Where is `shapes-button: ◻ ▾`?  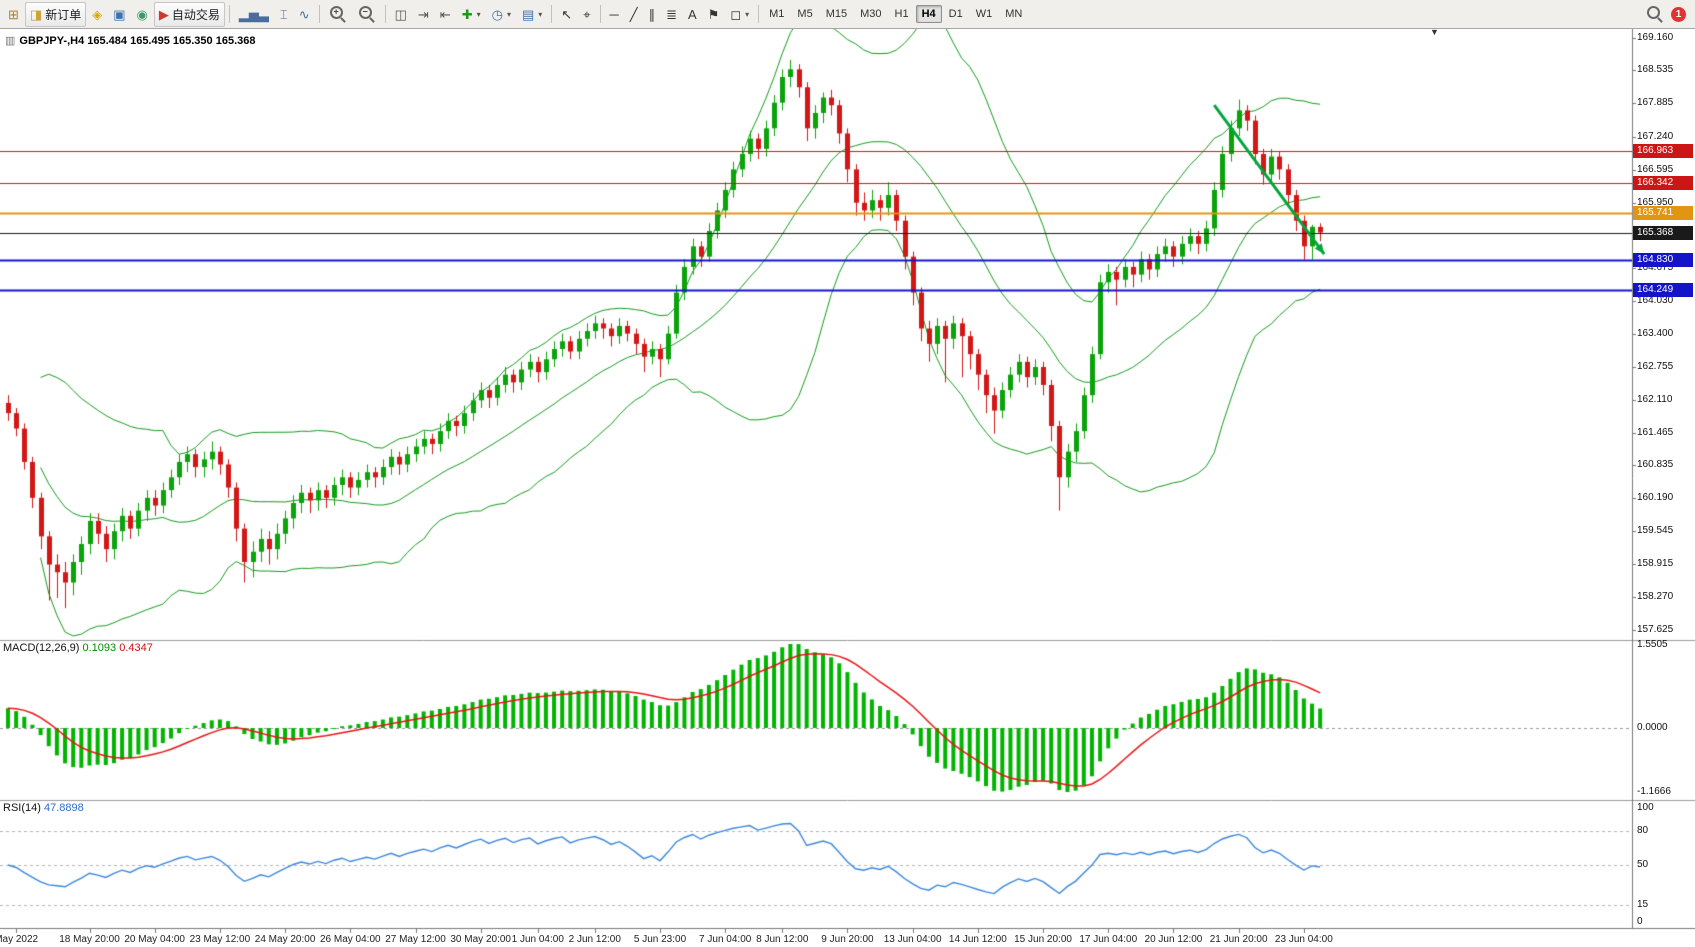
shapes-button: ◻ ▾ is located at coordinates (739, 14).